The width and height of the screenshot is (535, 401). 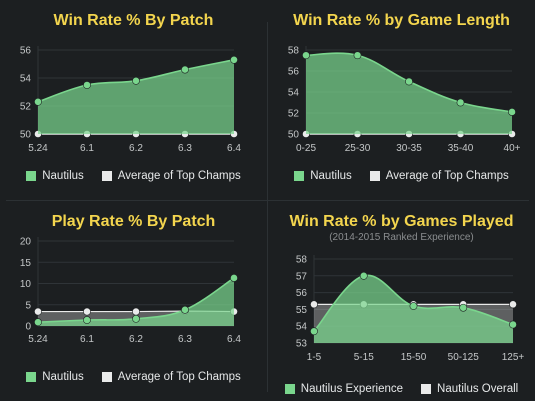 What do you see at coordinates (306, 148) in the screenshot?
I see `x-tick-label: 0-25` at bounding box center [306, 148].